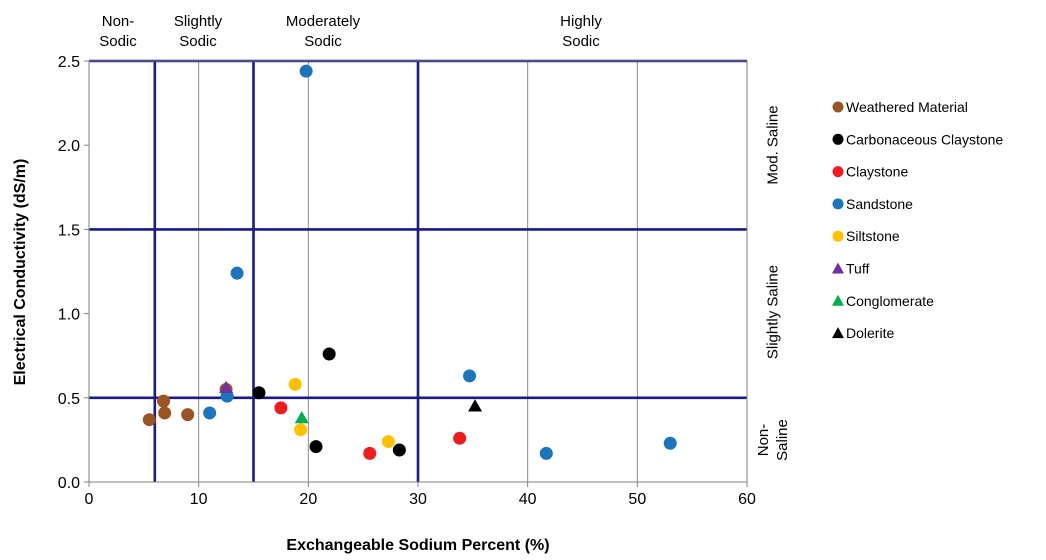 The height and width of the screenshot is (560, 1046). Describe the element at coordinates (69, 146) in the screenshot. I see `y-tick-label: 2.0` at that location.